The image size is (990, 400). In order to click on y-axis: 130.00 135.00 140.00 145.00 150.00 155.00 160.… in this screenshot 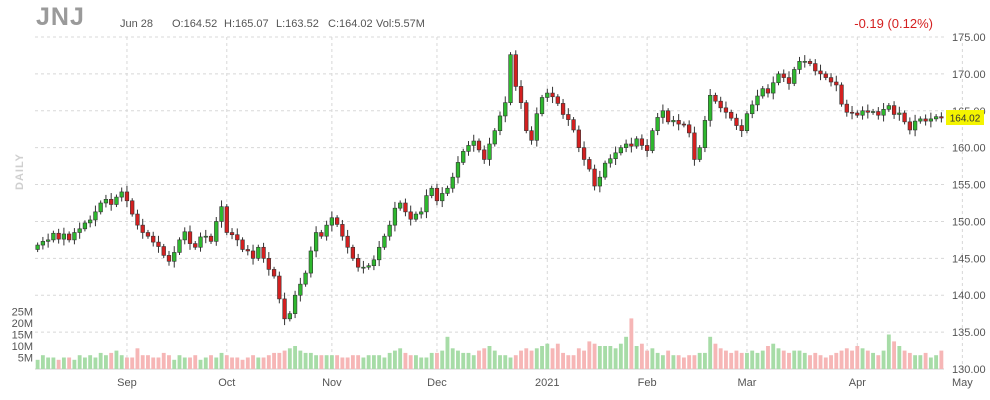, I will do `click(969, 204)`.